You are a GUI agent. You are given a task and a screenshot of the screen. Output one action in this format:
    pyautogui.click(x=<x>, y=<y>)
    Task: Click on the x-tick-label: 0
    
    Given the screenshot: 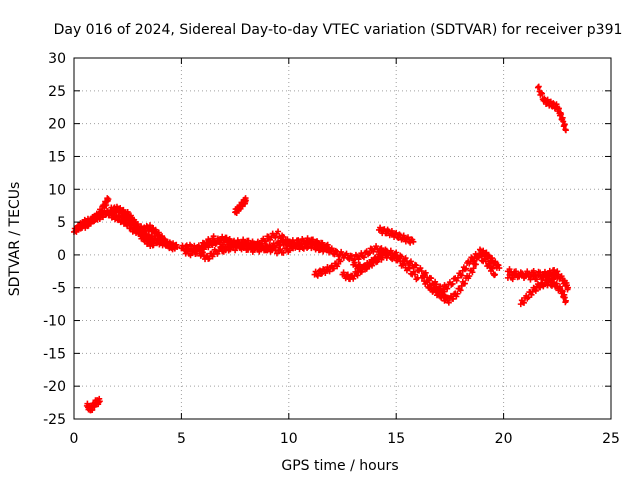 What is the action you would take?
    pyautogui.click(x=74, y=439)
    